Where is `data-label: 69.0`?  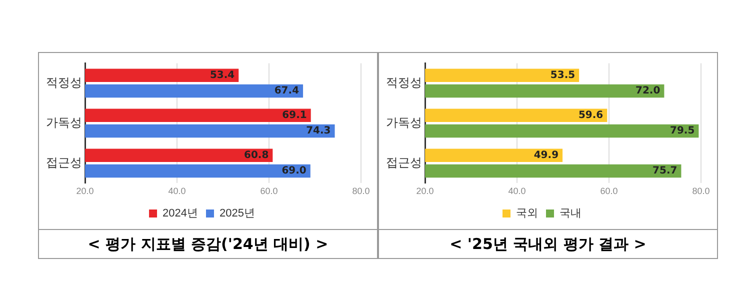
data-label: 69.0 is located at coordinates (294, 171).